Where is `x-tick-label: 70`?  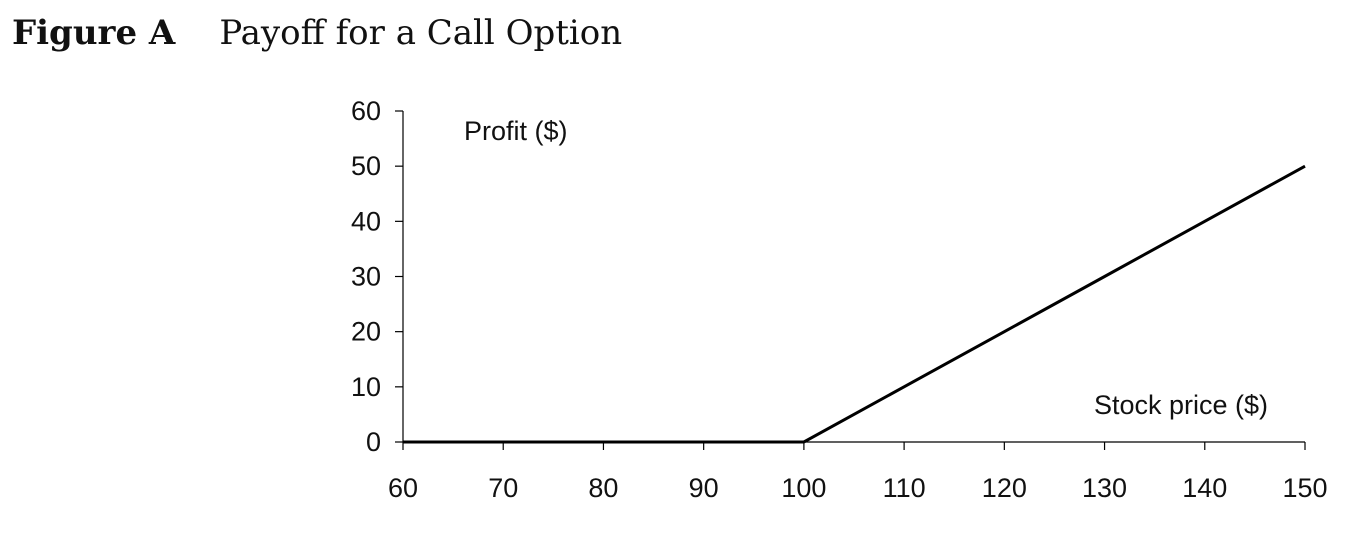
x-tick-label: 70 is located at coordinates (503, 488).